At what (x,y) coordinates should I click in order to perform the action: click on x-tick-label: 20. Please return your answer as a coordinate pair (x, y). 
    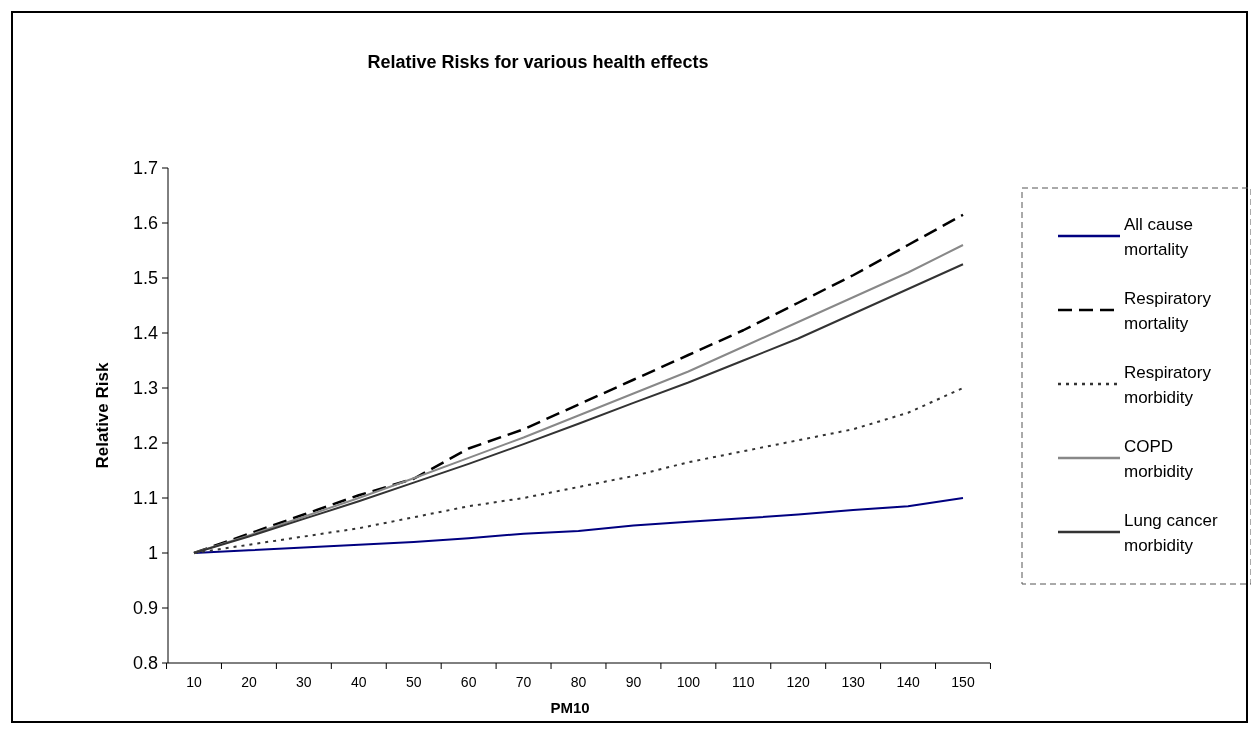
    Looking at the image, I should click on (249, 682).